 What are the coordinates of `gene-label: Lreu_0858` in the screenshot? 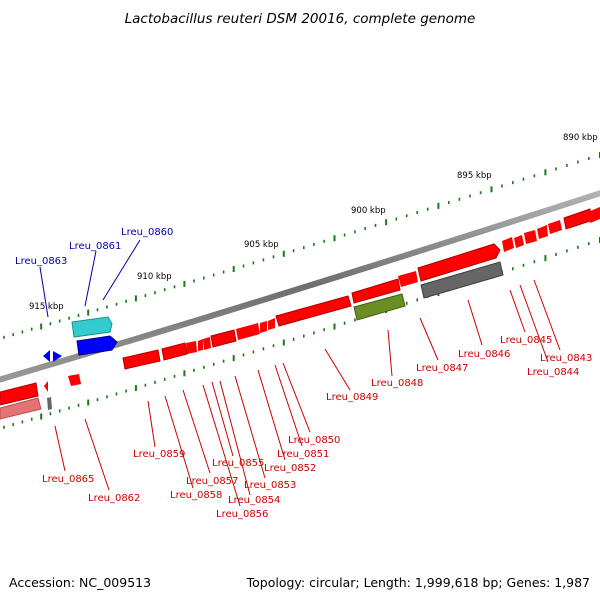 It's located at (196, 495).